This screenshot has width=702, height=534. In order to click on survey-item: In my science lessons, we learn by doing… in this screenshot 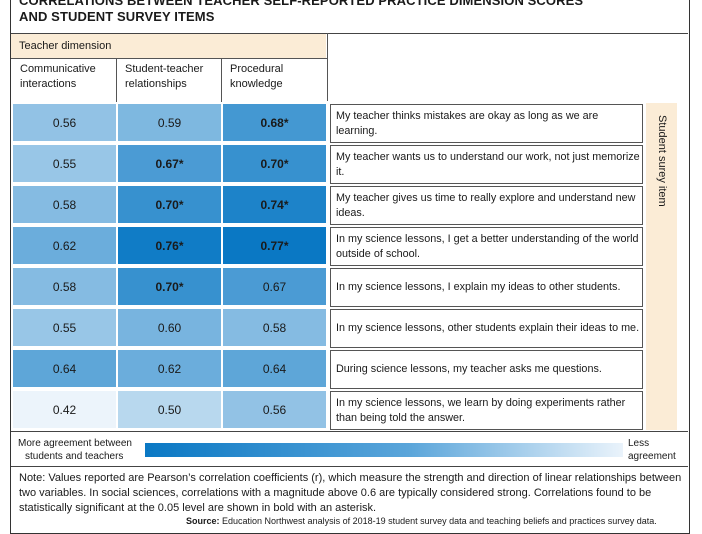, I will do `click(486, 410)`.